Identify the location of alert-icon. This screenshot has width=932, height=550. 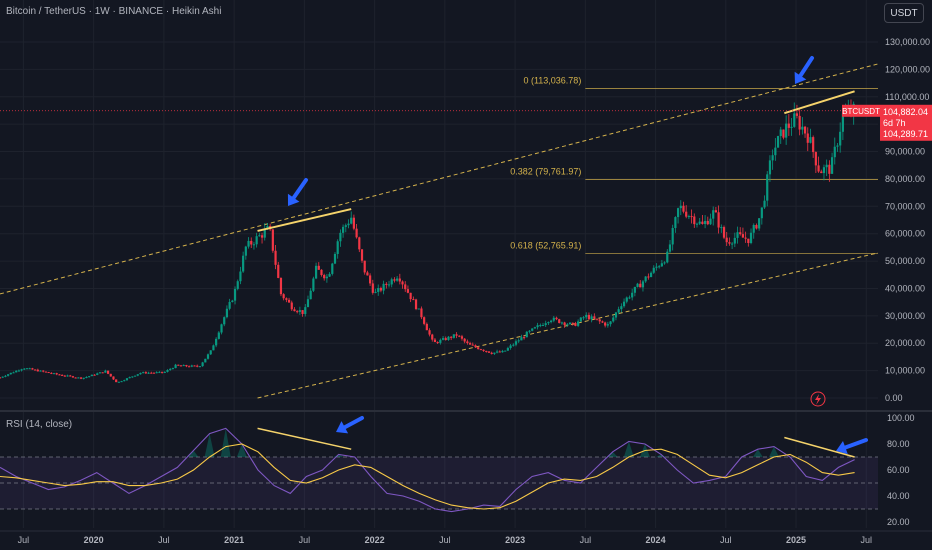
(818, 399).